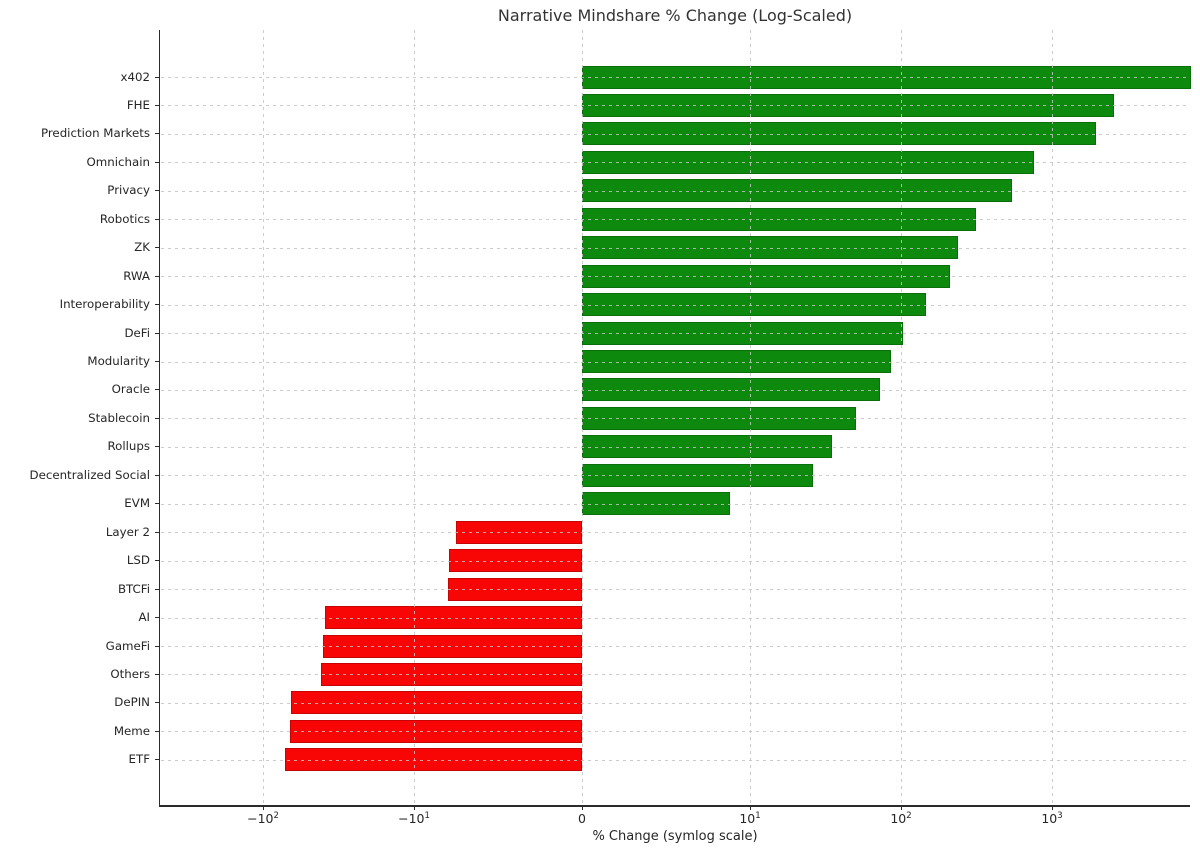 The image size is (1200, 854). What do you see at coordinates (127, 531) in the screenshot?
I see `y-tick-label: Layer 2` at bounding box center [127, 531].